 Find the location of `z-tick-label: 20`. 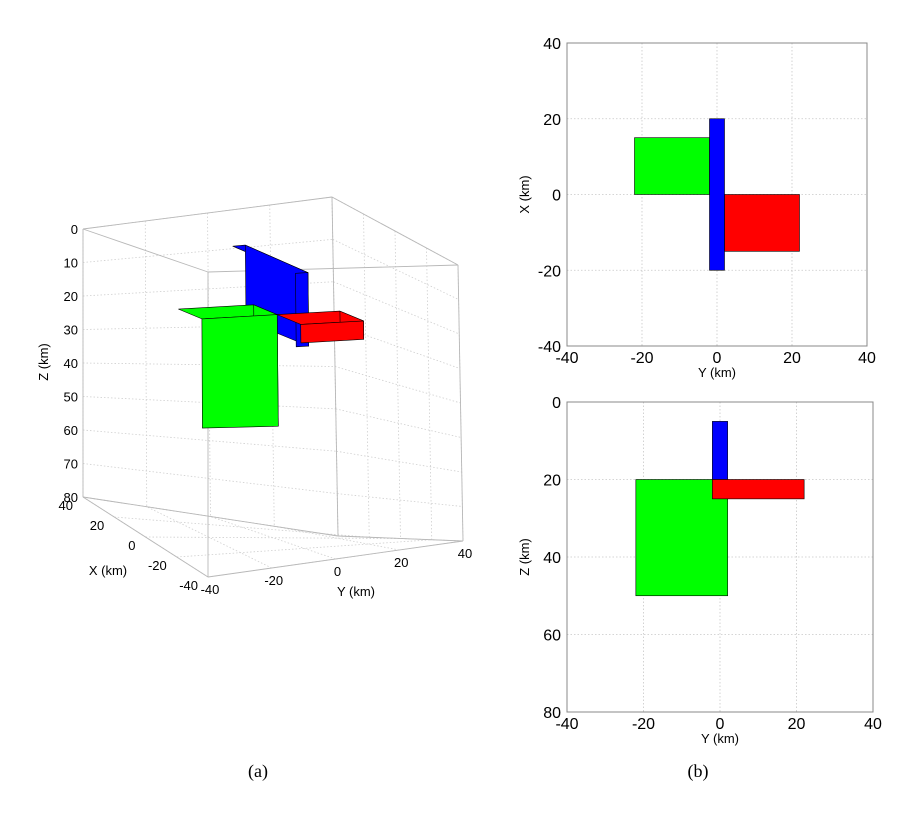

z-tick-label: 20 is located at coordinates (71, 296).